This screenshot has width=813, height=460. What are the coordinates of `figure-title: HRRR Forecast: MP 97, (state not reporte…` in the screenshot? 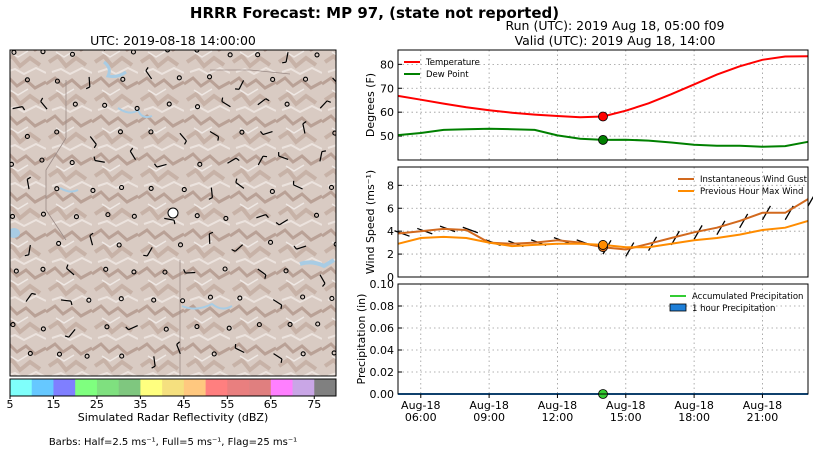 It's located at (374, 13).